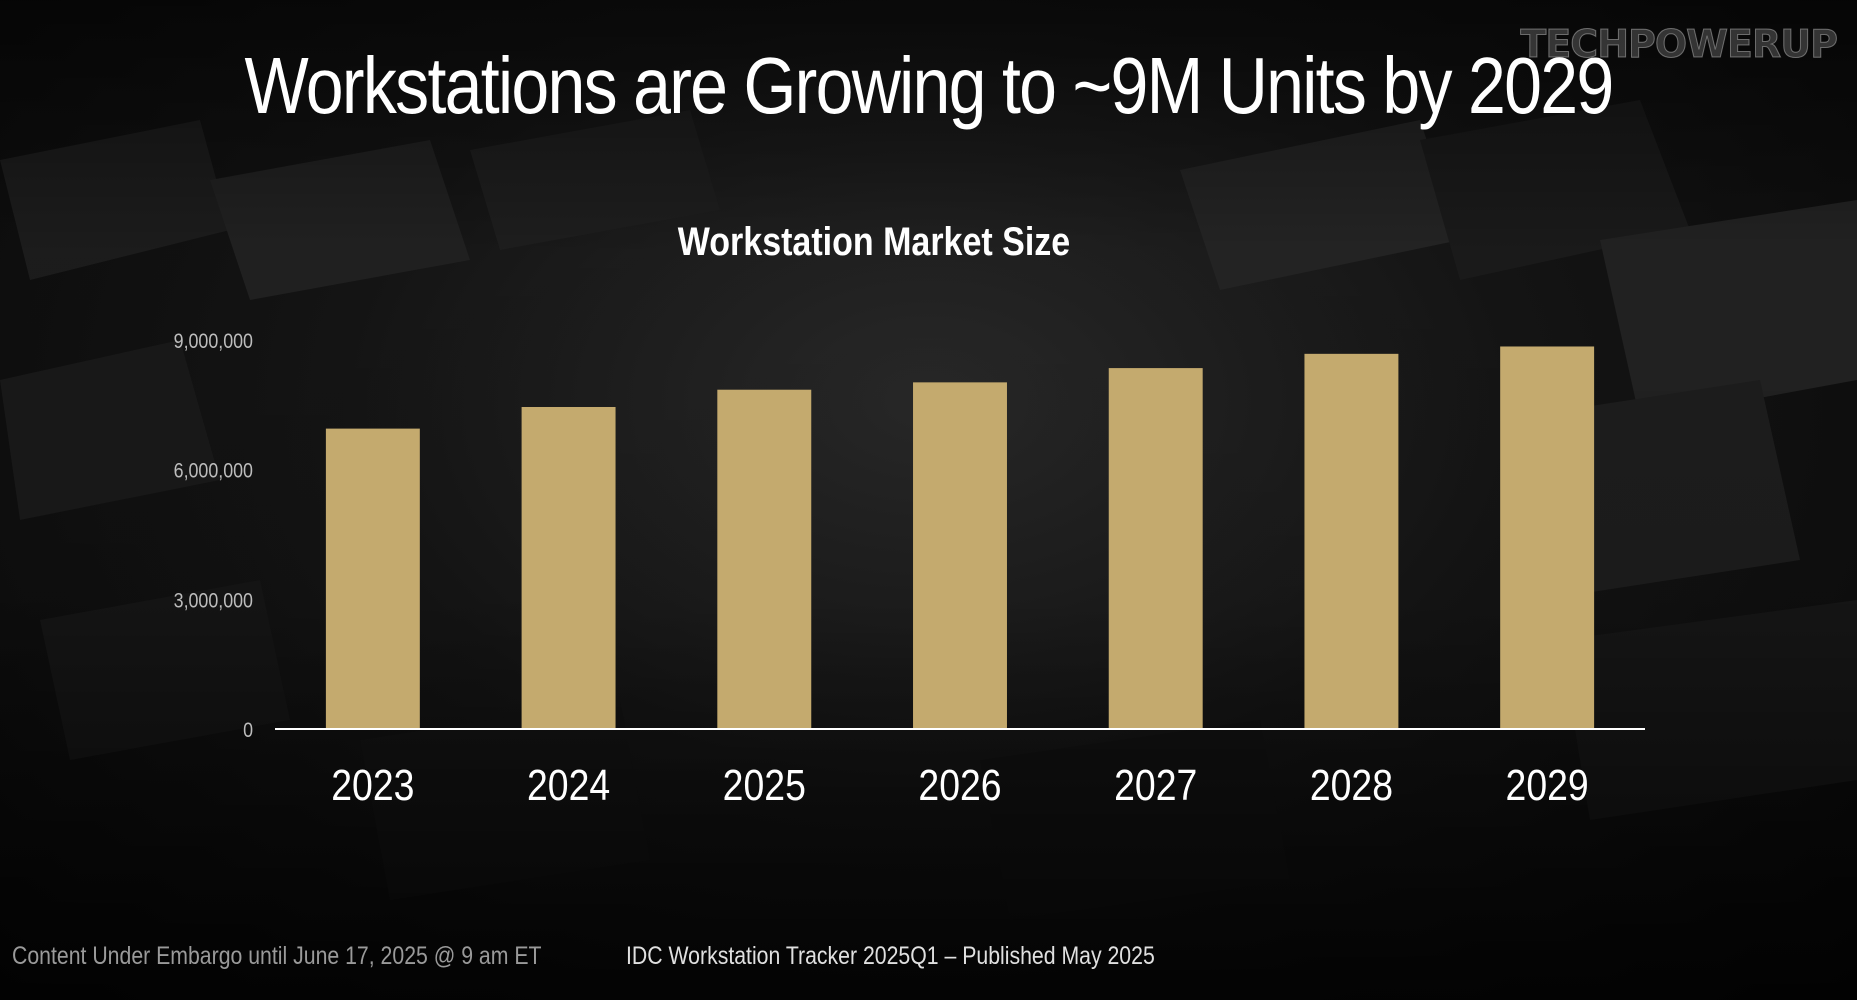 Image resolution: width=1857 pixels, height=1000 pixels. I want to click on bar-2027, so click(1155, 548).